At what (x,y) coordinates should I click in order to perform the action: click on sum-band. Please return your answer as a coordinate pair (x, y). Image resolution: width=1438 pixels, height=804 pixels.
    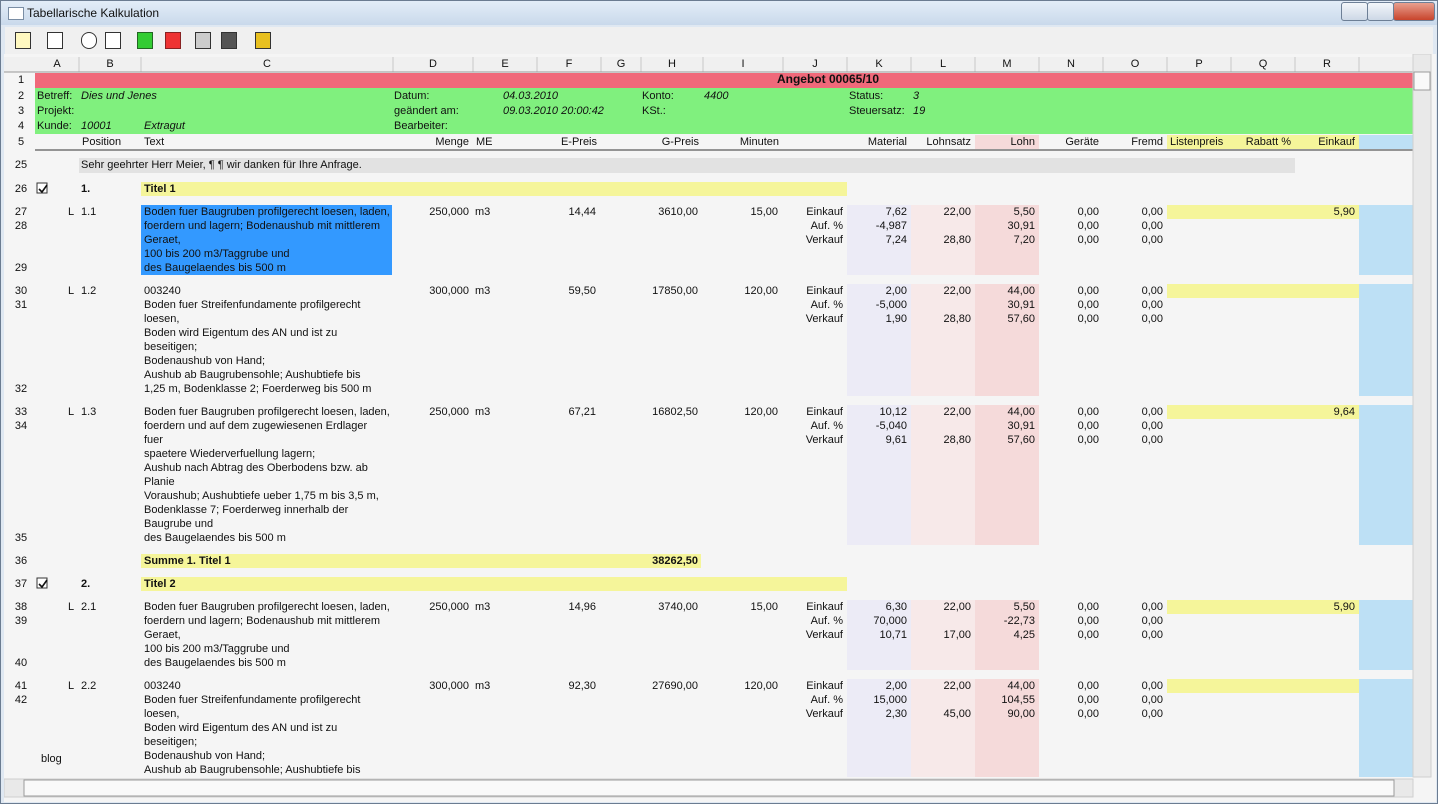
    Looking at the image, I should click on (421, 561).